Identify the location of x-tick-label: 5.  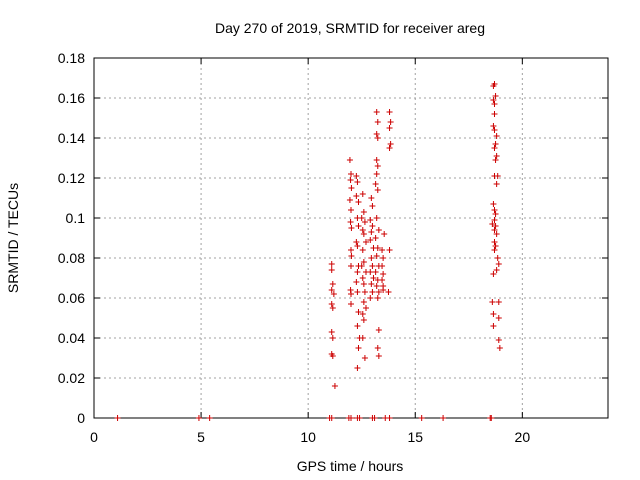
(201, 437).